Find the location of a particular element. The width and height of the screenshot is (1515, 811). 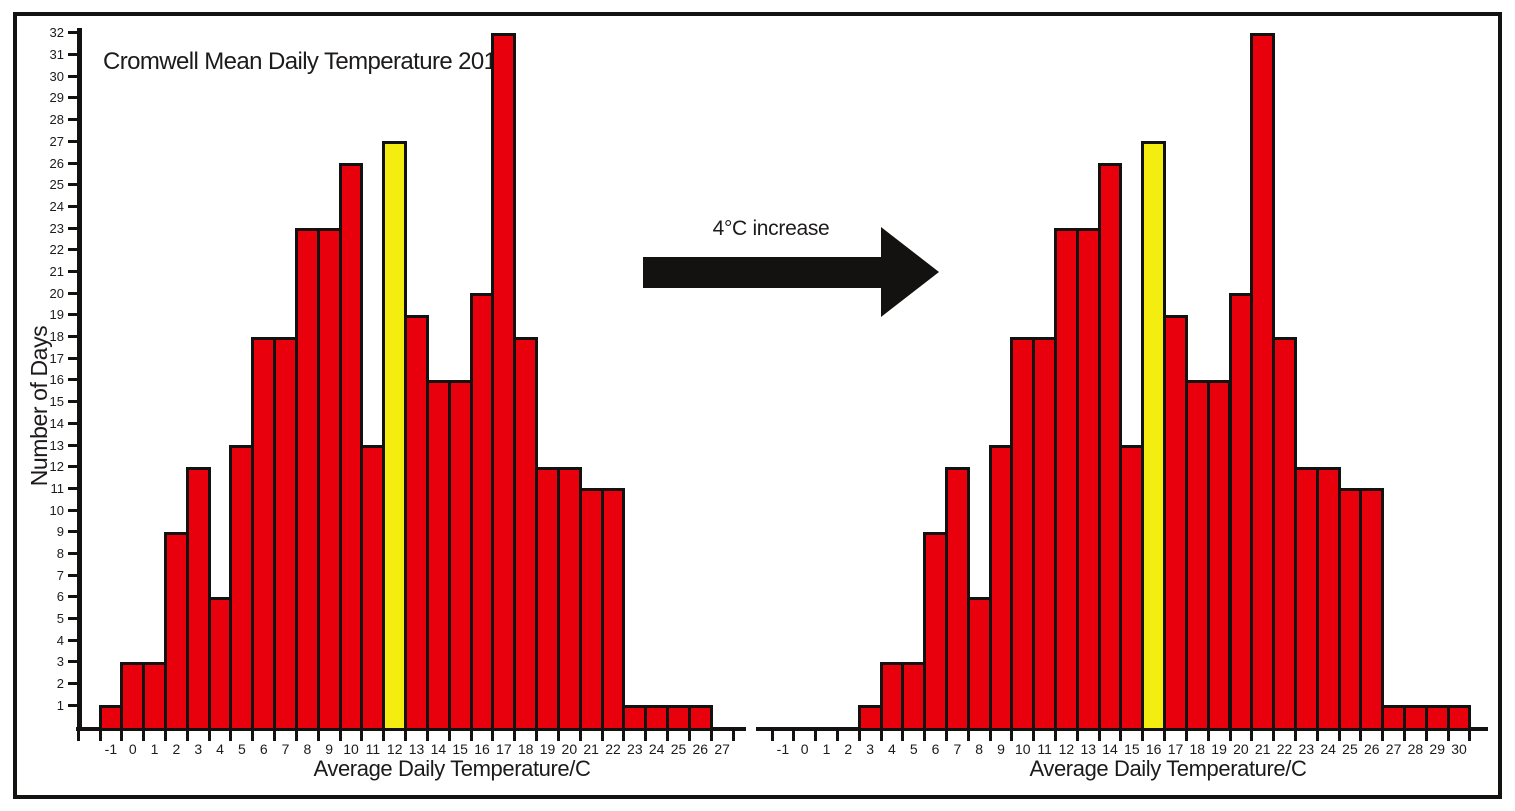

x-tick-label-6: 6 is located at coordinates (935, 749).